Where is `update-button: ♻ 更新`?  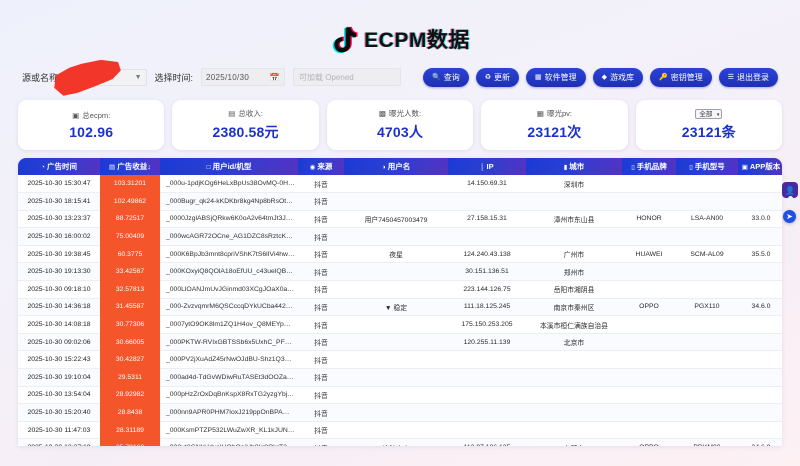 update-button: ♻ 更新 is located at coordinates (497, 77).